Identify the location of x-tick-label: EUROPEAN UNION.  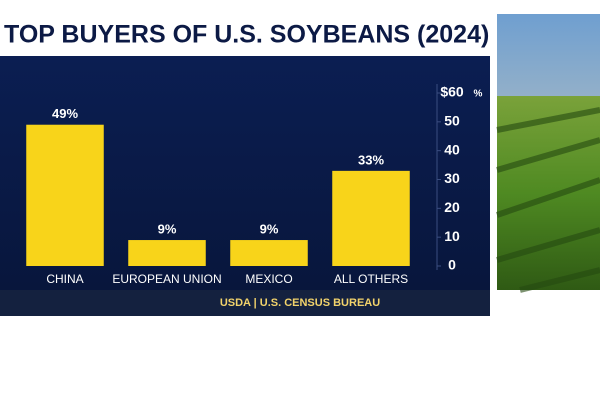
(166, 279).